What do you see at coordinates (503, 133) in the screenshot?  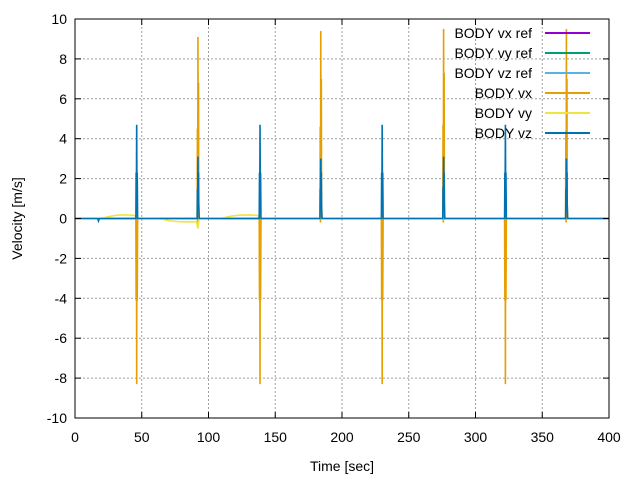 I see `legend-label: BODY vz` at bounding box center [503, 133].